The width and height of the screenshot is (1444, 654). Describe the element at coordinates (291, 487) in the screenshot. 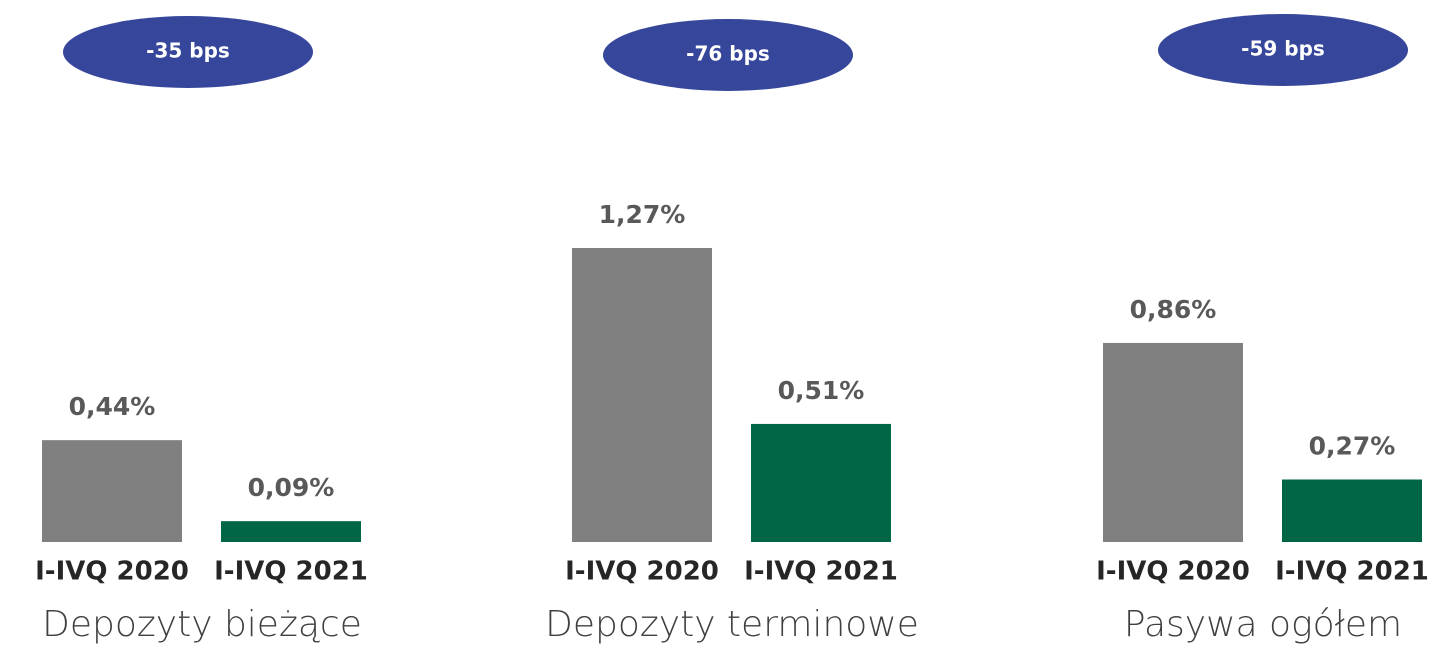

I see `value-label: 0,09%` at that location.